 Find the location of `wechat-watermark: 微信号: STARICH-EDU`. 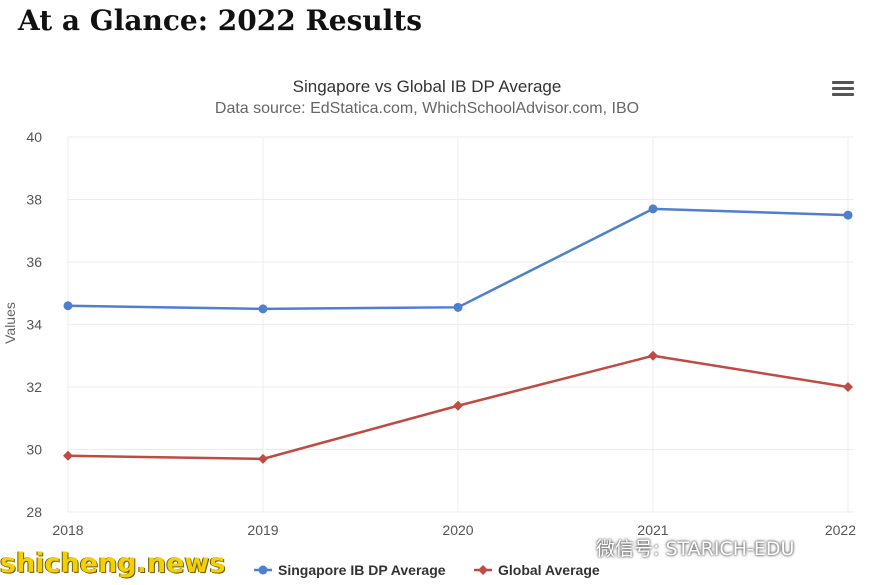

wechat-watermark: 微信号: STARICH-EDU is located at coordinates (695, 549).